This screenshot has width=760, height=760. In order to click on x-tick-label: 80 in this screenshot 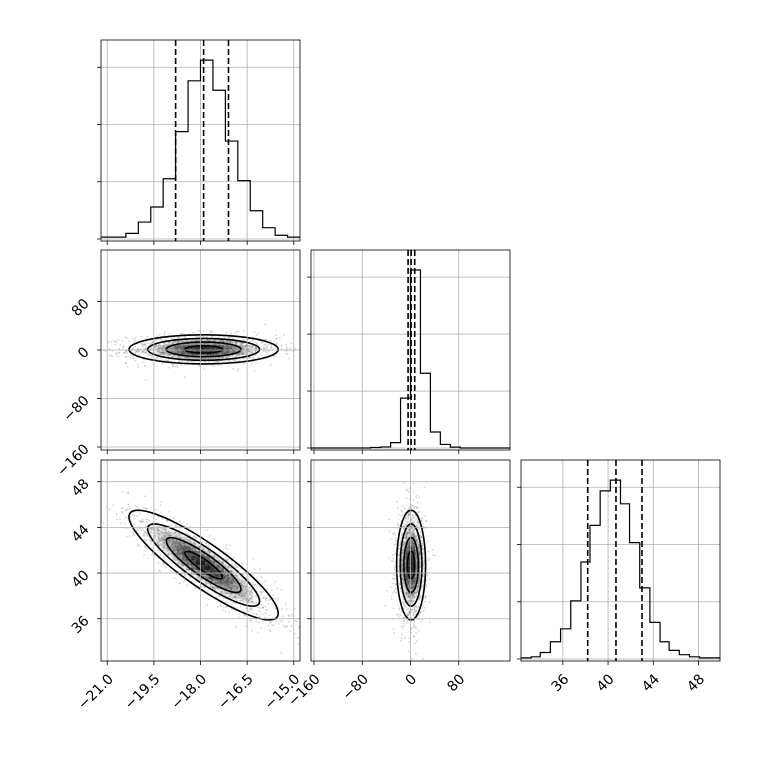, I will do `click(456, 683)`.